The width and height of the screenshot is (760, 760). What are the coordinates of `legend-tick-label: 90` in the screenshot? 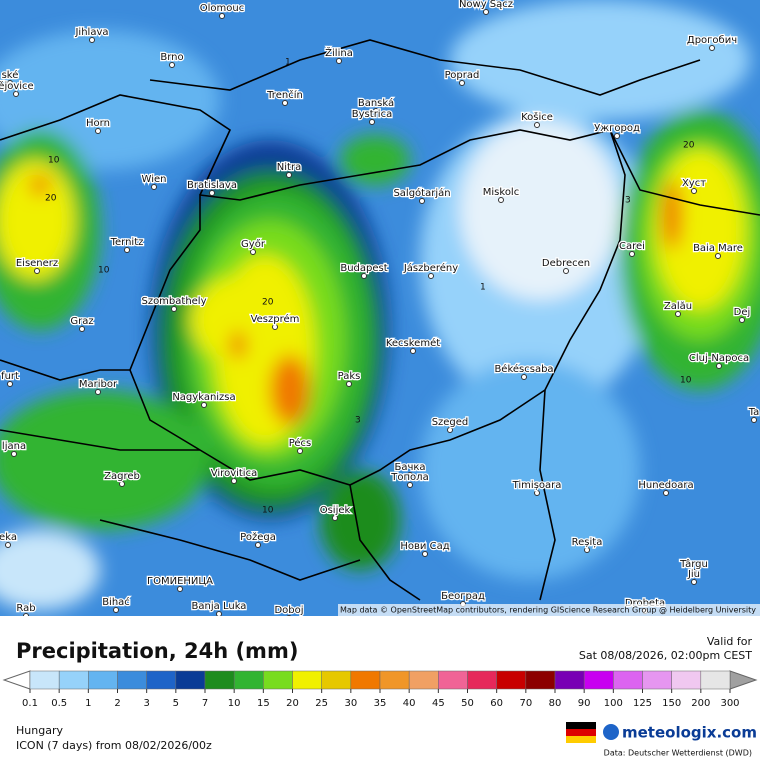 It's located at (584, 703).